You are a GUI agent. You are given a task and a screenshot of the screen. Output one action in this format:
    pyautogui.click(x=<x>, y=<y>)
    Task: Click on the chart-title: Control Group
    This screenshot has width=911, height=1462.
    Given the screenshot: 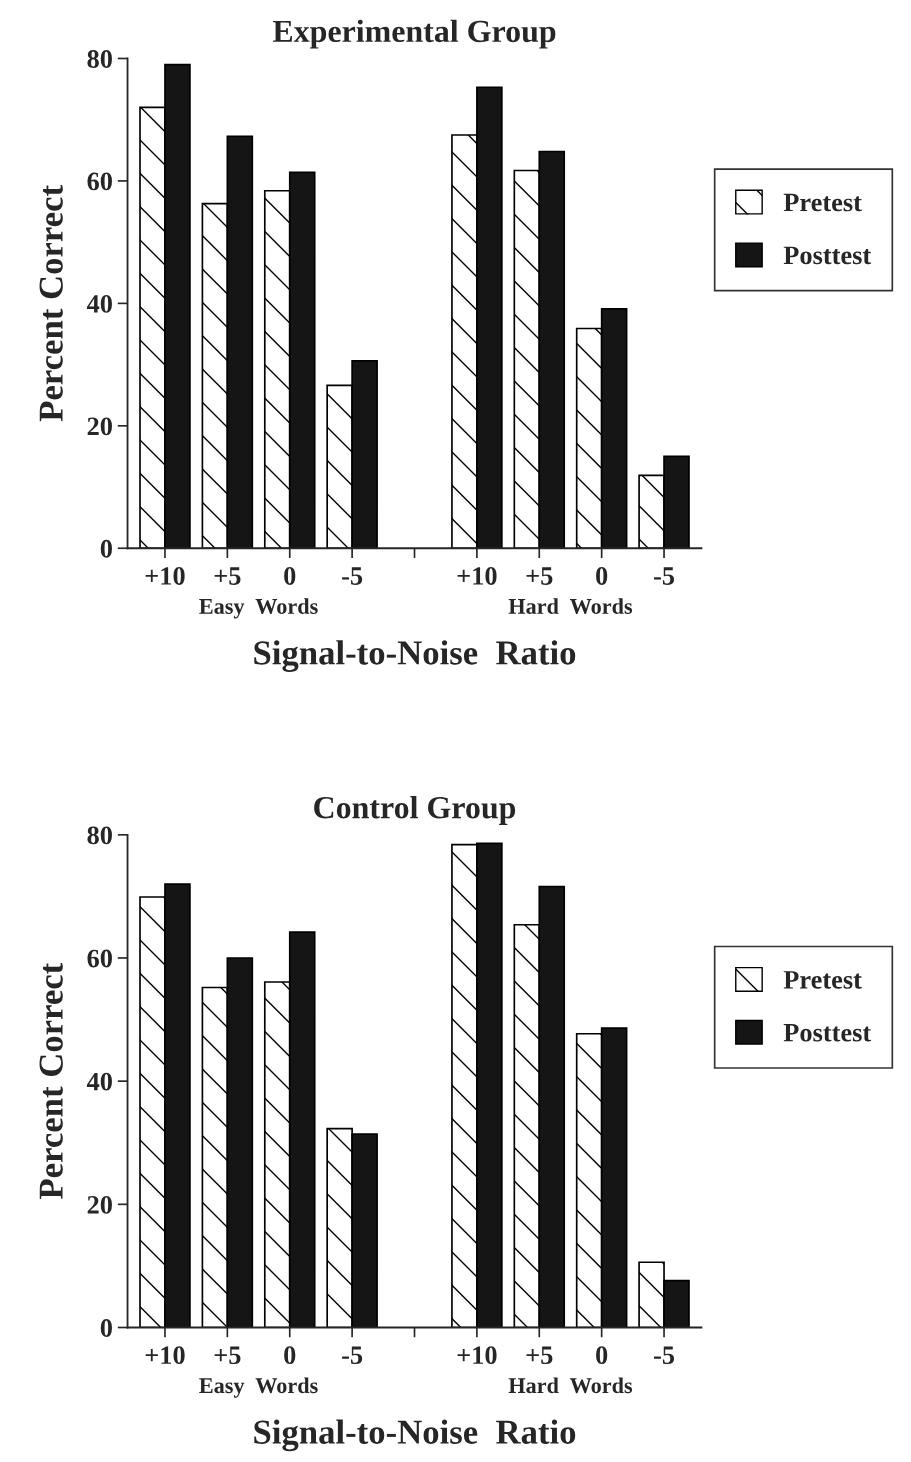 What is the action you would take?
    pyautogui.click(x=415, y=810)
    